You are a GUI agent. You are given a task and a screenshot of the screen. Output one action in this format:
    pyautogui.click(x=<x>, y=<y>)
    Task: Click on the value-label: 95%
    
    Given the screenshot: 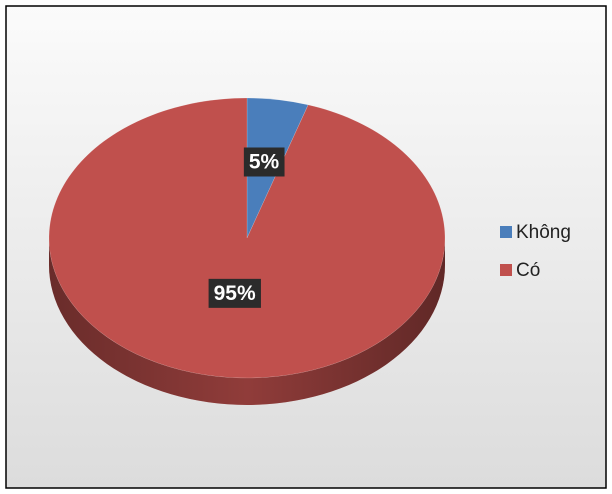 What is the action you would take?
    pyautogui.click(x=235, y=293)
    